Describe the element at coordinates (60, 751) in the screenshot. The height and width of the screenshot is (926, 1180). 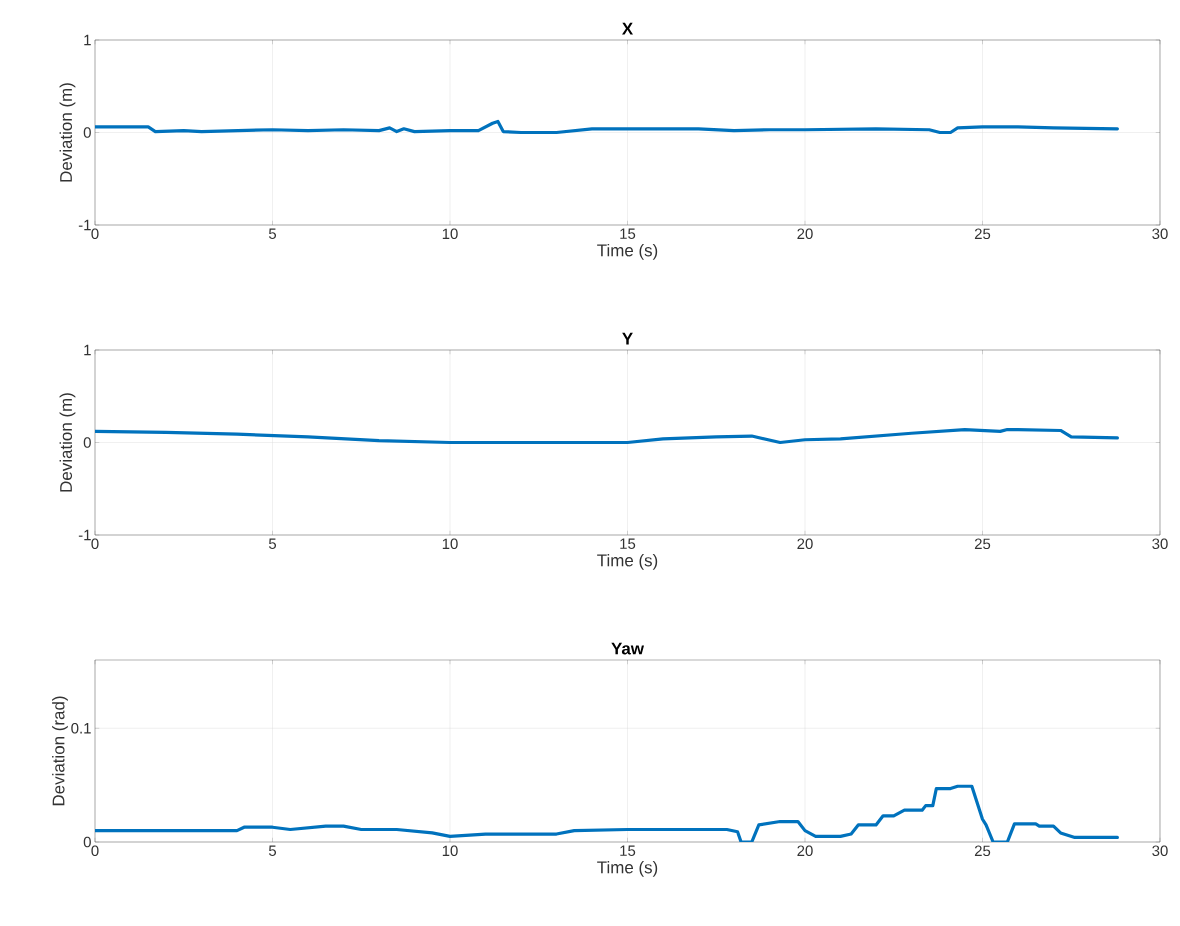
I see `y-axis-title: Deviation (rad)` at that location.